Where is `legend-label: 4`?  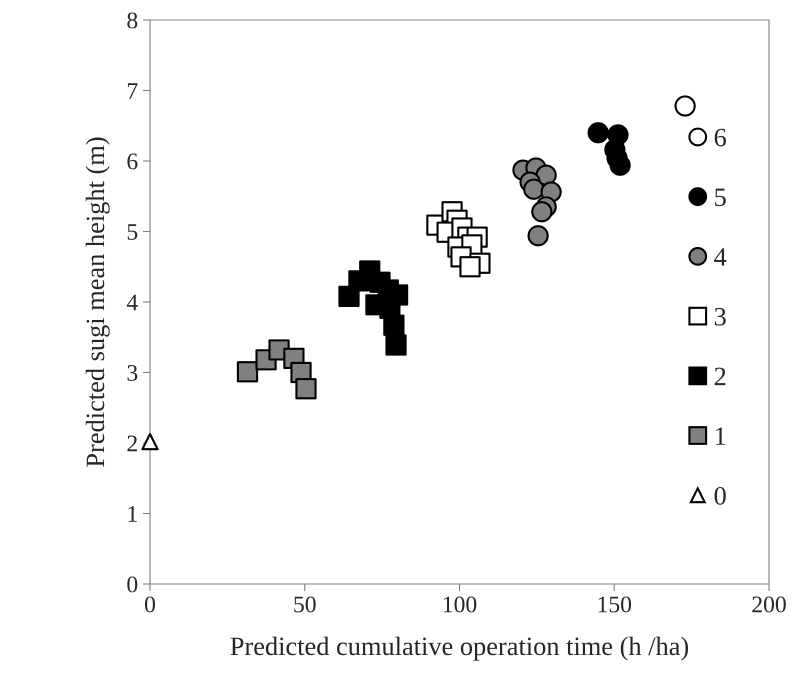
legend-label: 4 is located at coordinates (720, 257).